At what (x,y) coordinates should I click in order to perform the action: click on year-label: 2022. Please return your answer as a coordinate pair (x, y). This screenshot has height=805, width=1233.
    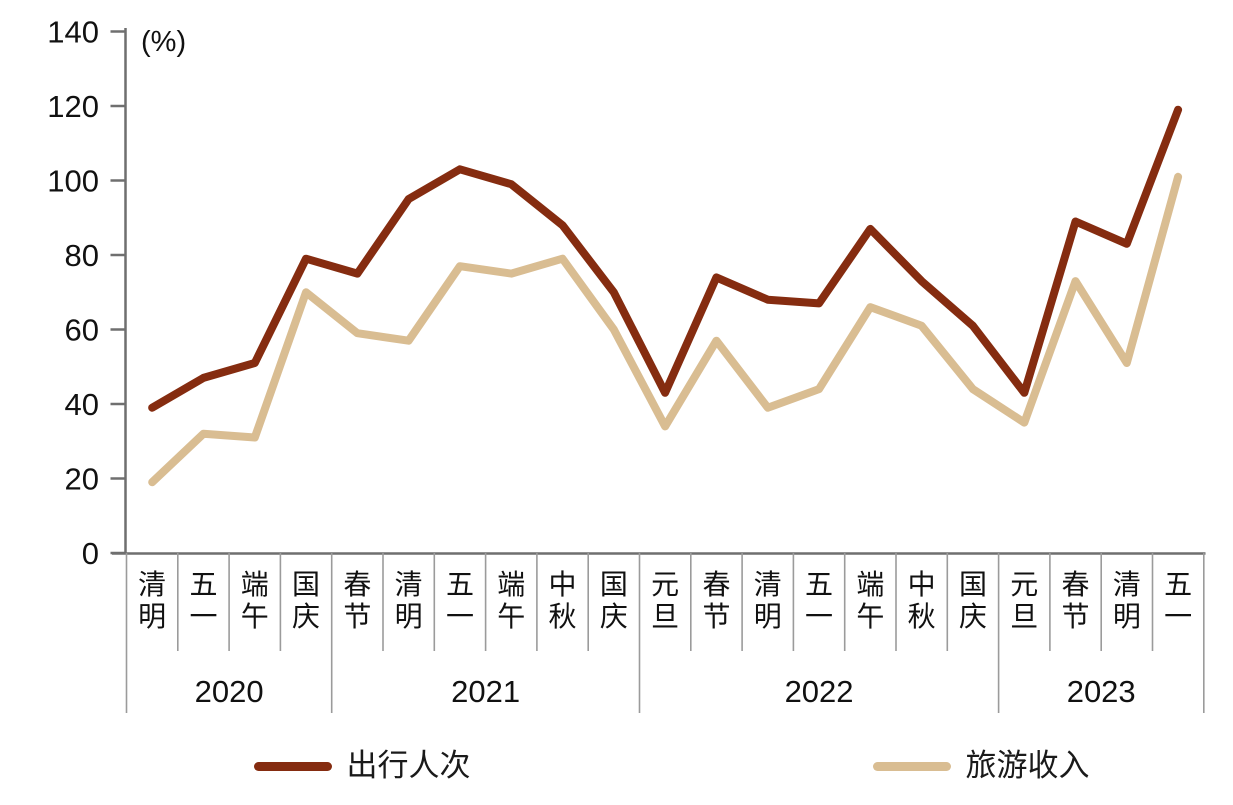
    Looking at the image, I should click on (819, 691).